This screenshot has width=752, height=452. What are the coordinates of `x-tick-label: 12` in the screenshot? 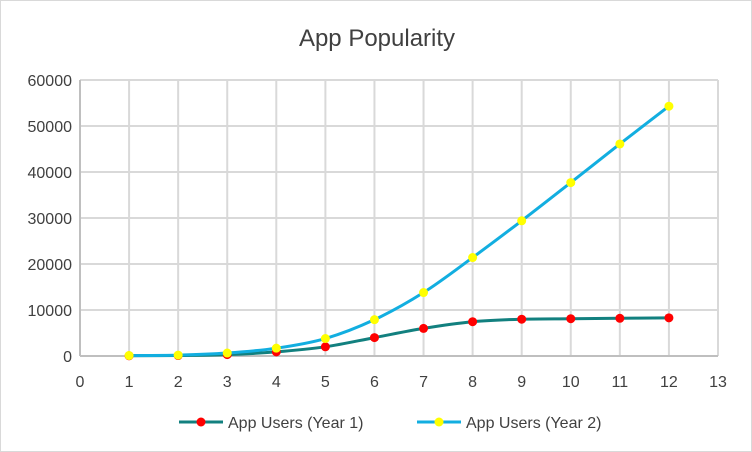 It's located at (669, 382).